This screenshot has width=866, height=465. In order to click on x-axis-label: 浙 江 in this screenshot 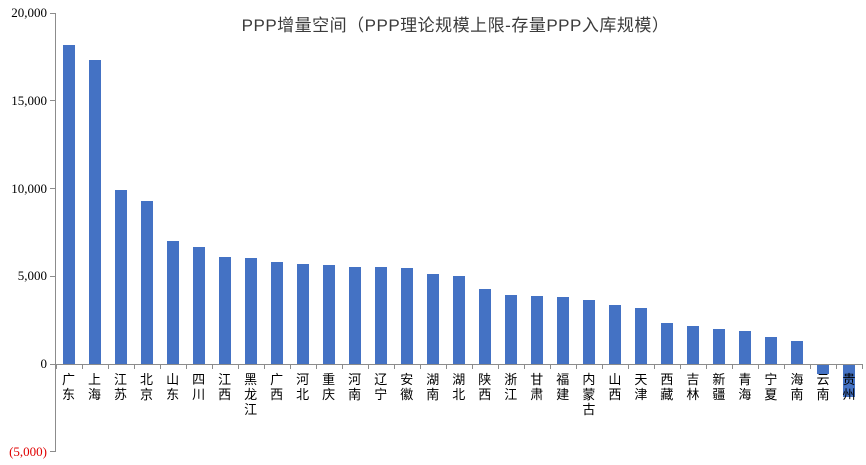, I will do `click(511, 387)`.